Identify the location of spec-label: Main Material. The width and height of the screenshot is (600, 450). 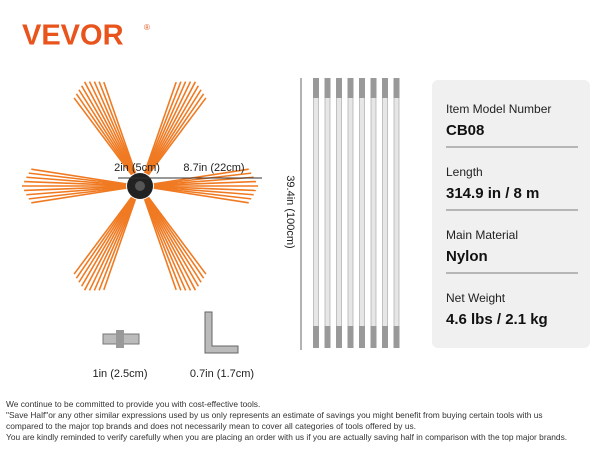
(482, 235).